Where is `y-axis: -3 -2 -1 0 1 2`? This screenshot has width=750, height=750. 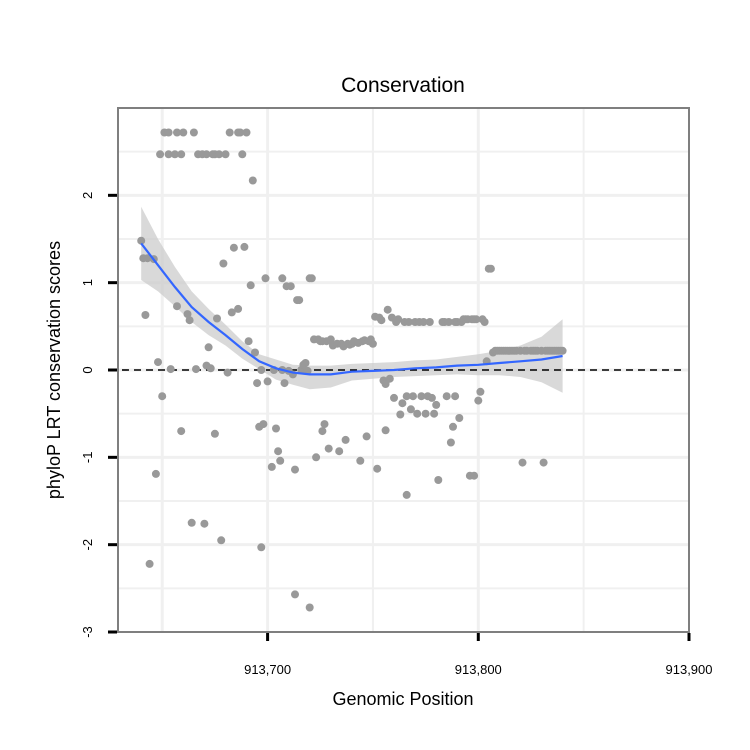 y-axis: -3 -2 -1 0 1 2 is located at coordinates (98, 415).